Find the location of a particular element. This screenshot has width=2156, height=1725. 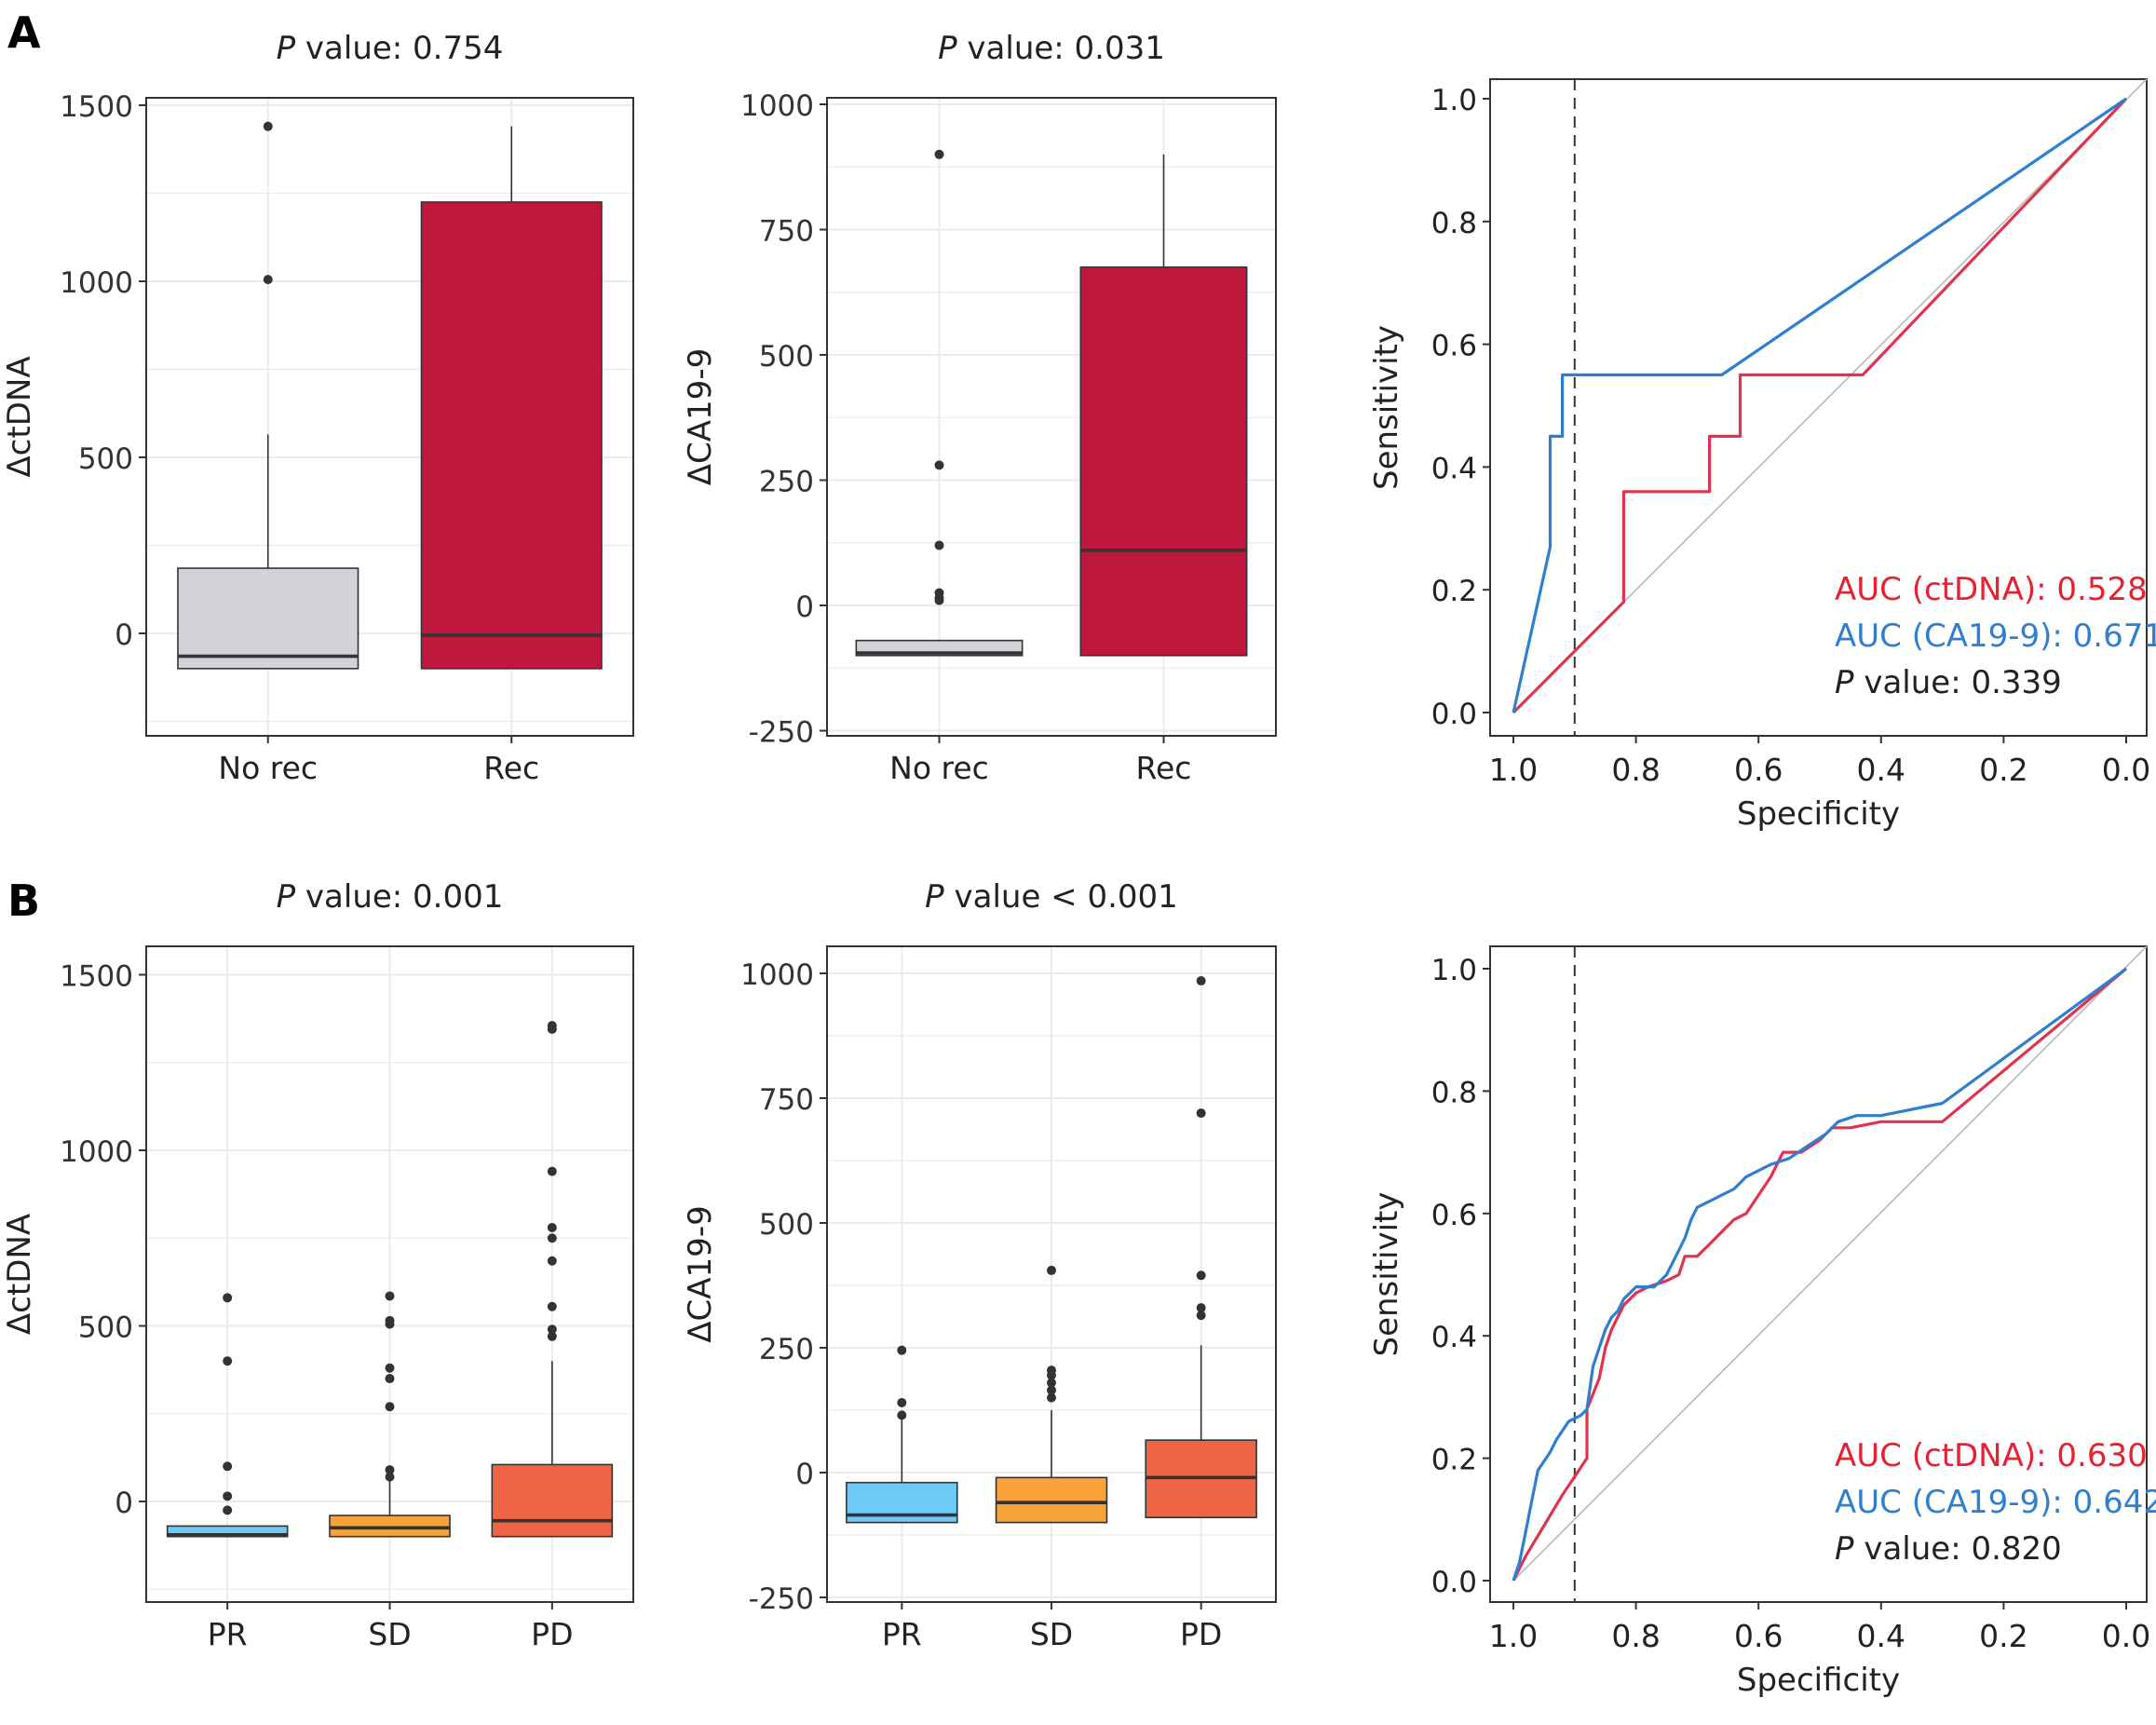

y-tick-label: -250 is located at coordinates (781, 733).